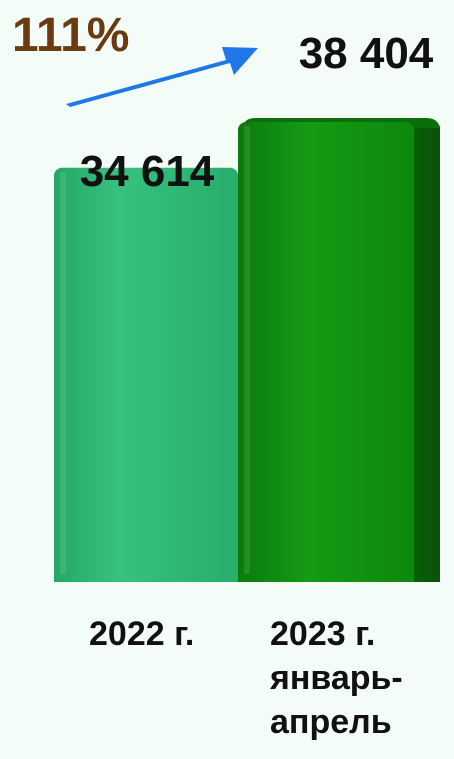 This screenshot has height=759, width=454. What do you see at coordinates (326, 577) in the screenshot?
I see `bar-2023-base` at bounding box center [326, 577].